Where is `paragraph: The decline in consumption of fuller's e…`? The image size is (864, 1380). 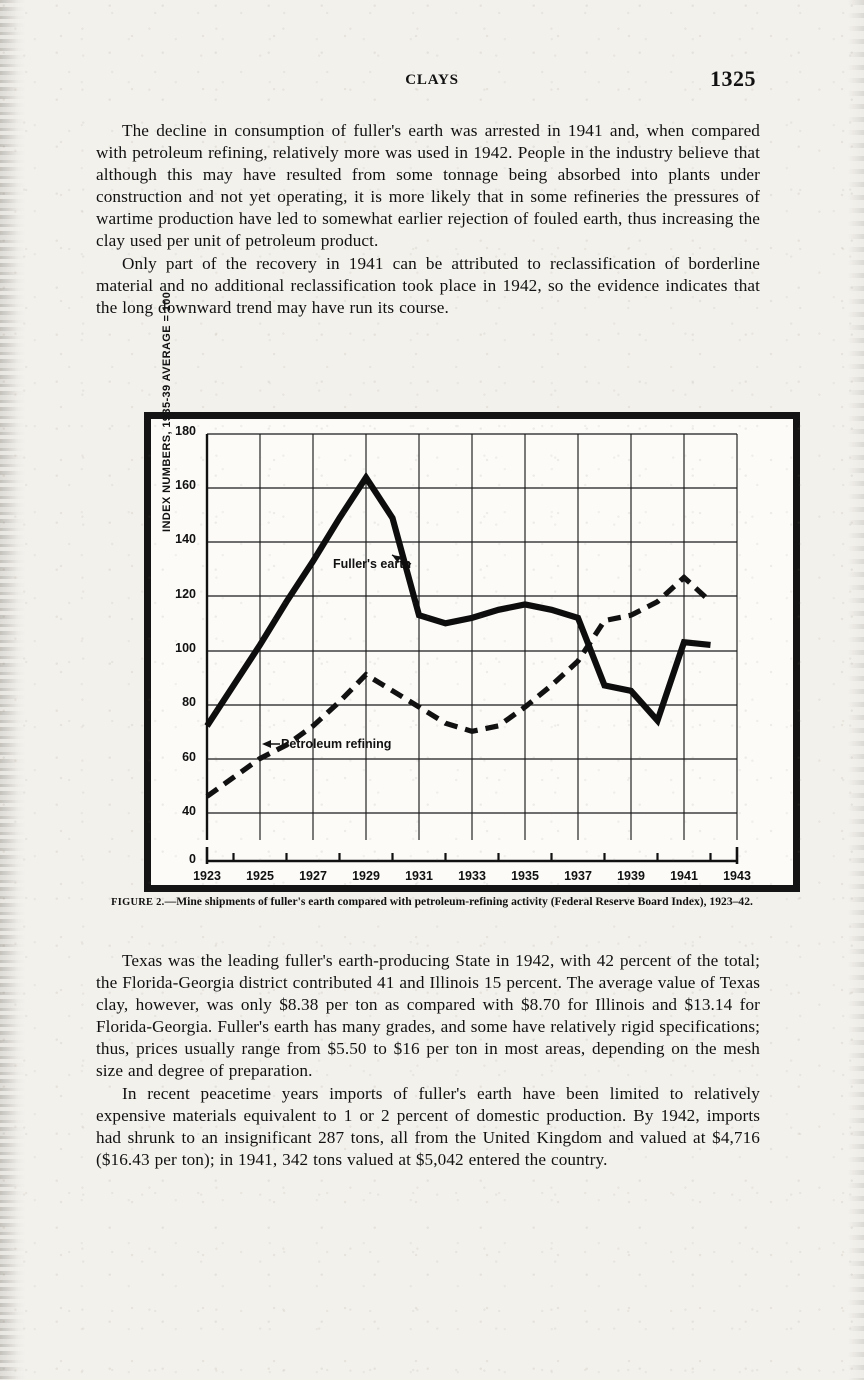
paragraph: The decline in consumption of fuller's e… is located at coordinates (428, 186).